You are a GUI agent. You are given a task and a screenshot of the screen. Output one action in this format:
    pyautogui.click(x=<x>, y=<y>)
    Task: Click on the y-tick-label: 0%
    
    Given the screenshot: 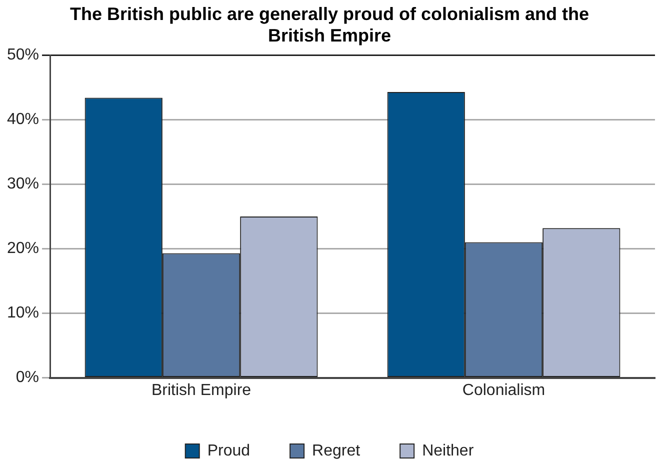 What is the action you would take?
    pyautogui.click(x=28, y=377)
    